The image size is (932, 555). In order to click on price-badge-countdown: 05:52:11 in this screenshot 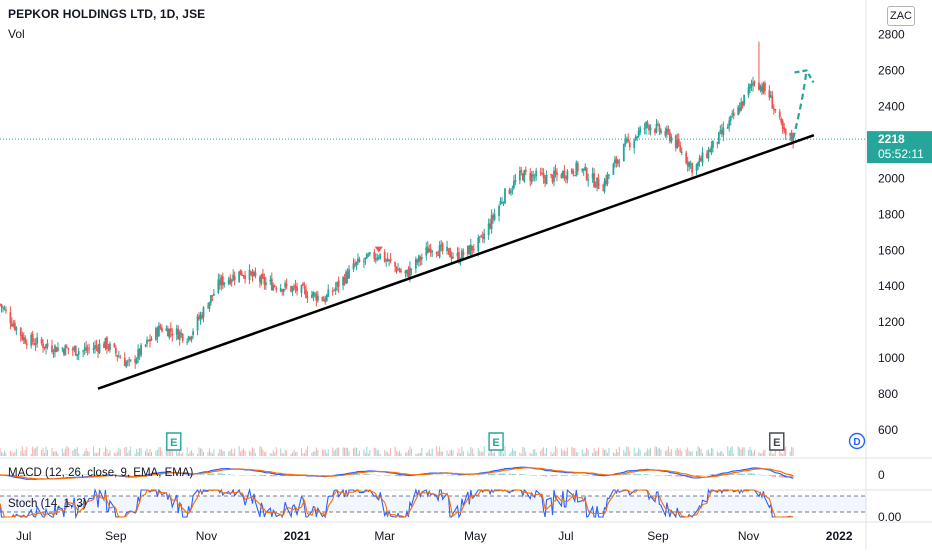, I will do `click(901, 154)`.